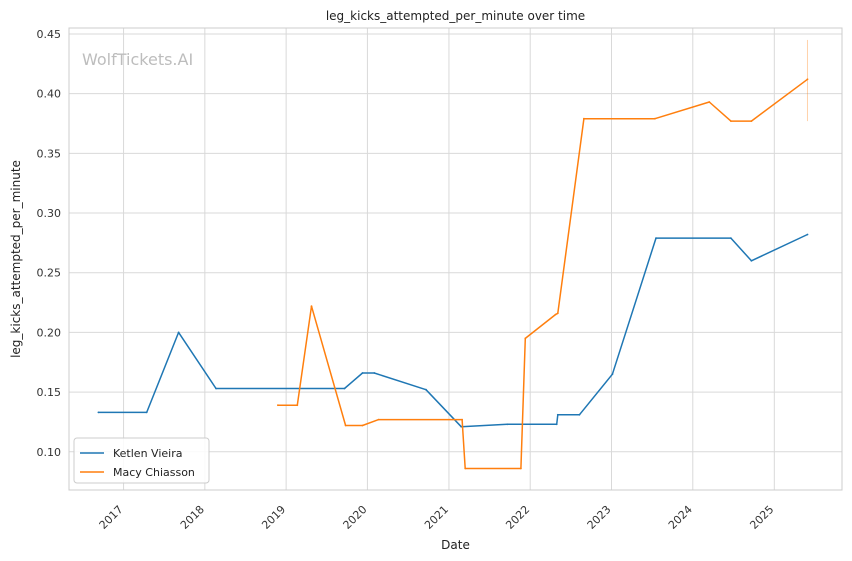 The width and height of the screenshot is (852, 561). I want to click on x-tick-label: 2017, so click(111, 517).